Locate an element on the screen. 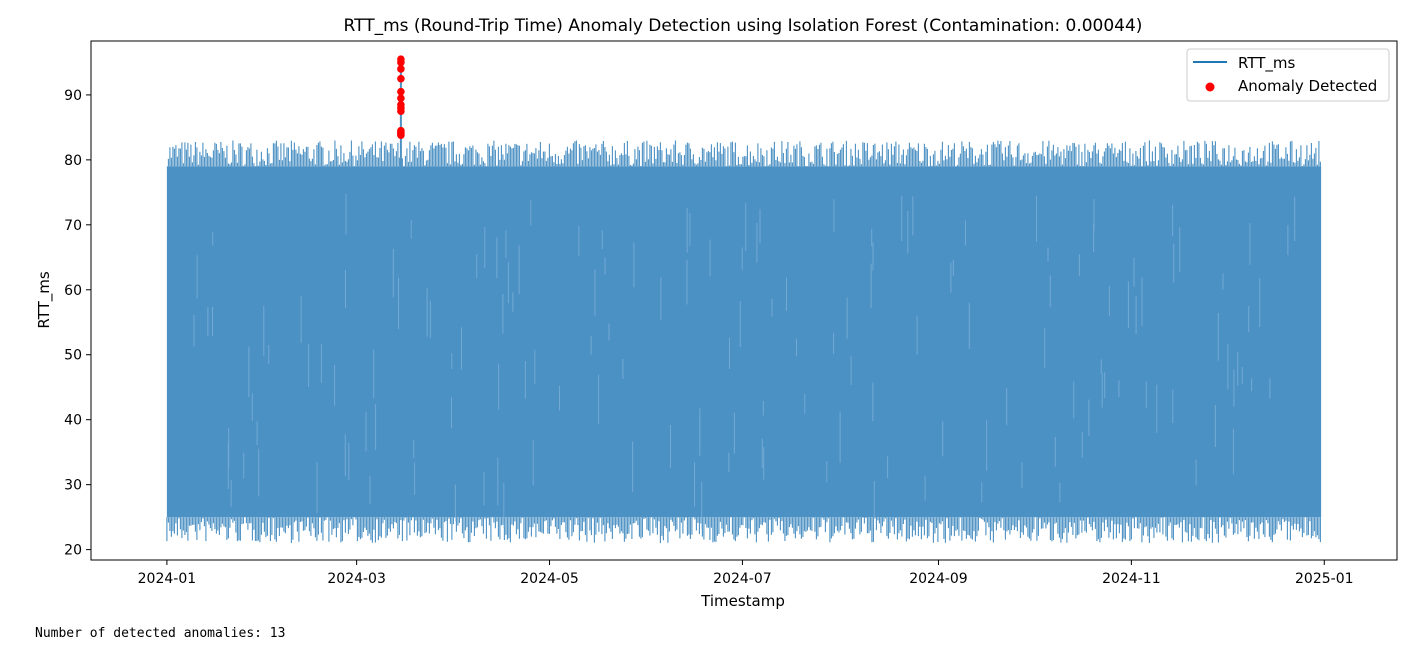  y-tick-label: 20 is located at coordinates (73, 551).